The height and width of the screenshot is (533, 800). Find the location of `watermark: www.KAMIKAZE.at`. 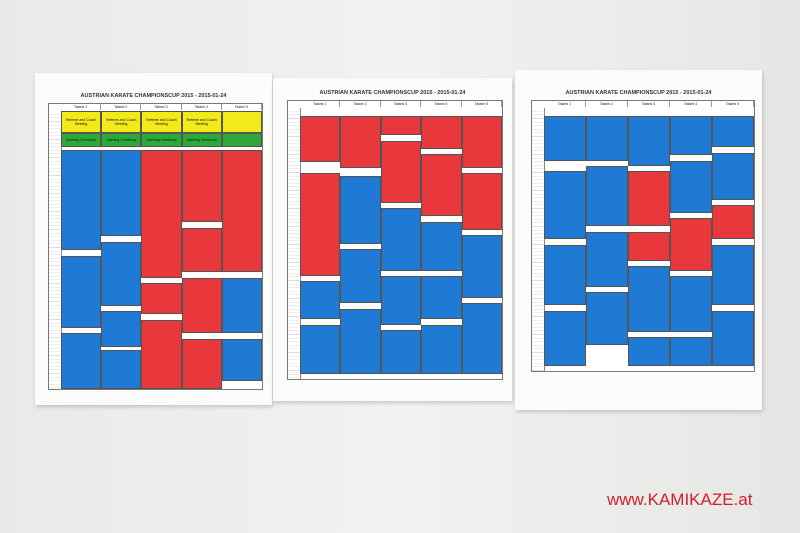

watermark: www.KAMIKAZE.at is located at coordinates (680, 499).